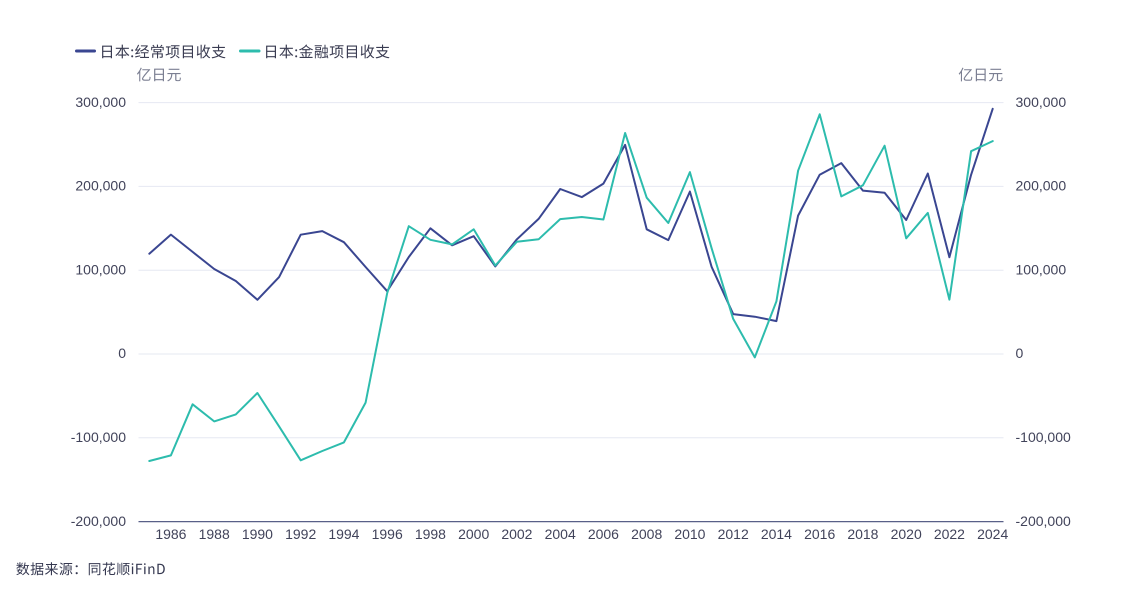  What do you see at coordinates (819, 534) in the screenshot?
I see `svg-text: 2016` at bounding box center [819, 534].